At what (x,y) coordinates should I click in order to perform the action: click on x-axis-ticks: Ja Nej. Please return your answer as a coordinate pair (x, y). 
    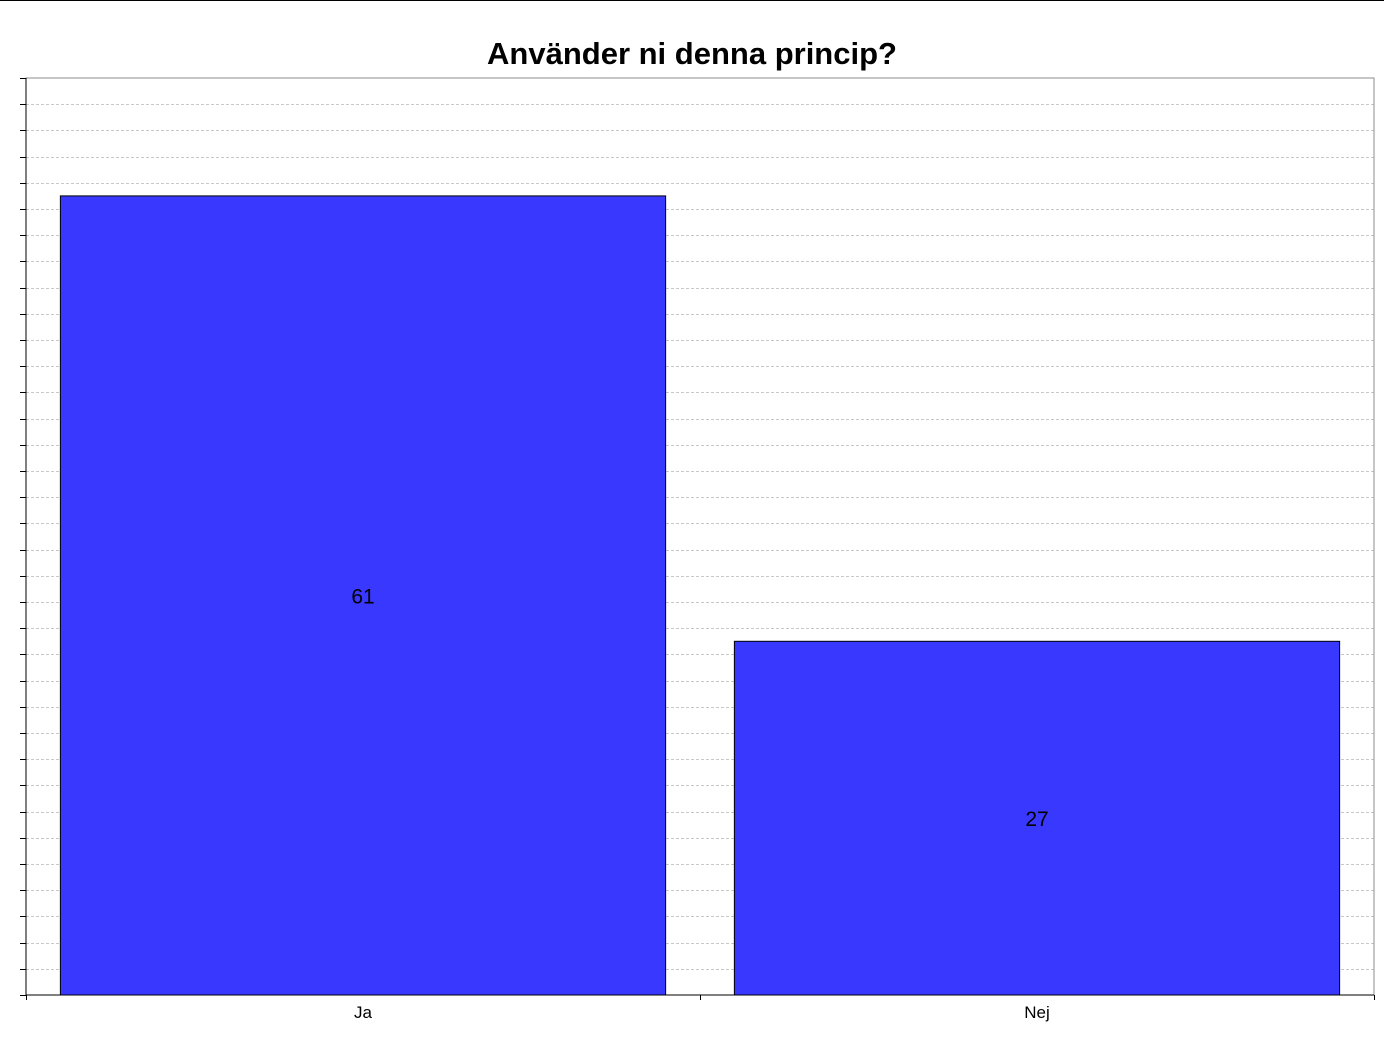
    Looking at the image, I should click on (700, 1008).